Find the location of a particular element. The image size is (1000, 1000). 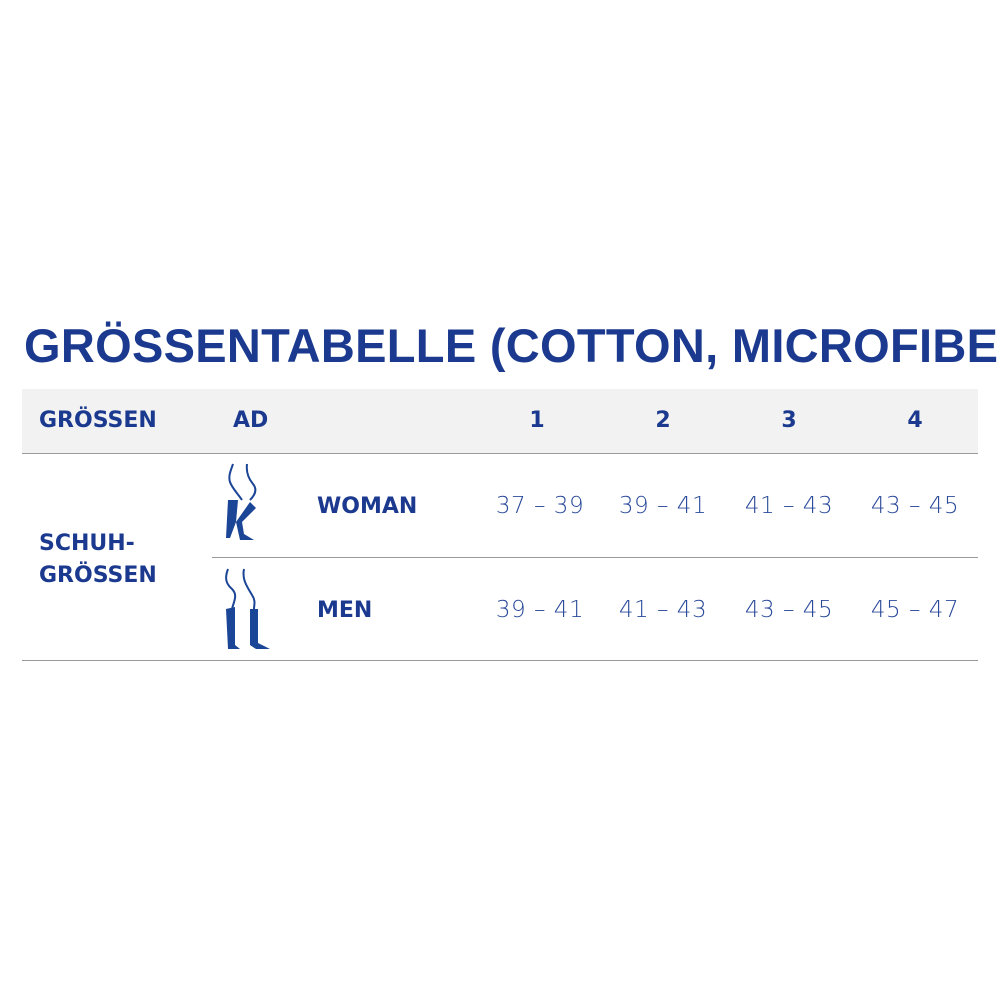

row-group-label: SCHUH- GRÖSSEN is located at coordinates (98, 560).